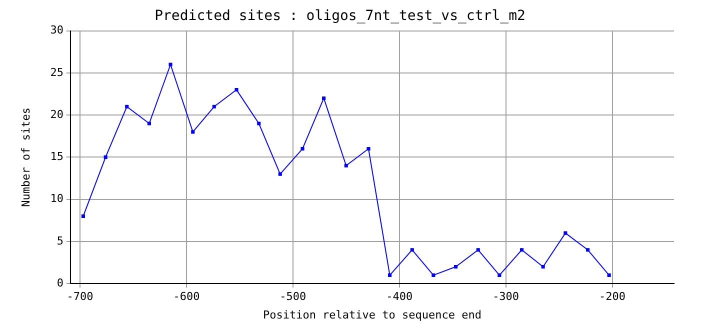 This screenshot has width=704, height=328. What do you see at coordinates (57, 199) in the screenshot?
I see `y-tick-label: 10` at bounding box center [57, 199].